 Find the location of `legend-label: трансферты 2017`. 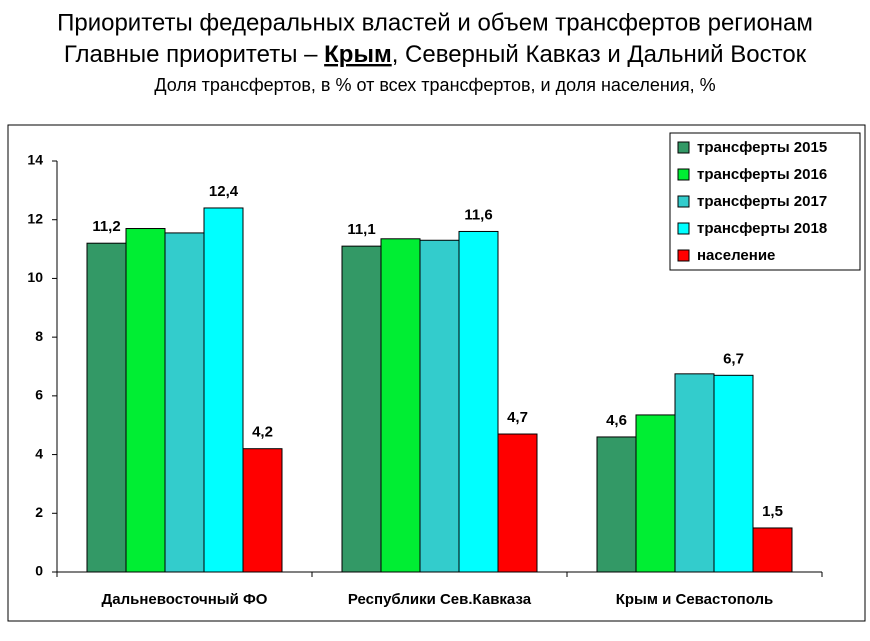

legend-label: трансферты 2017 is located at coordinates (762, 201).